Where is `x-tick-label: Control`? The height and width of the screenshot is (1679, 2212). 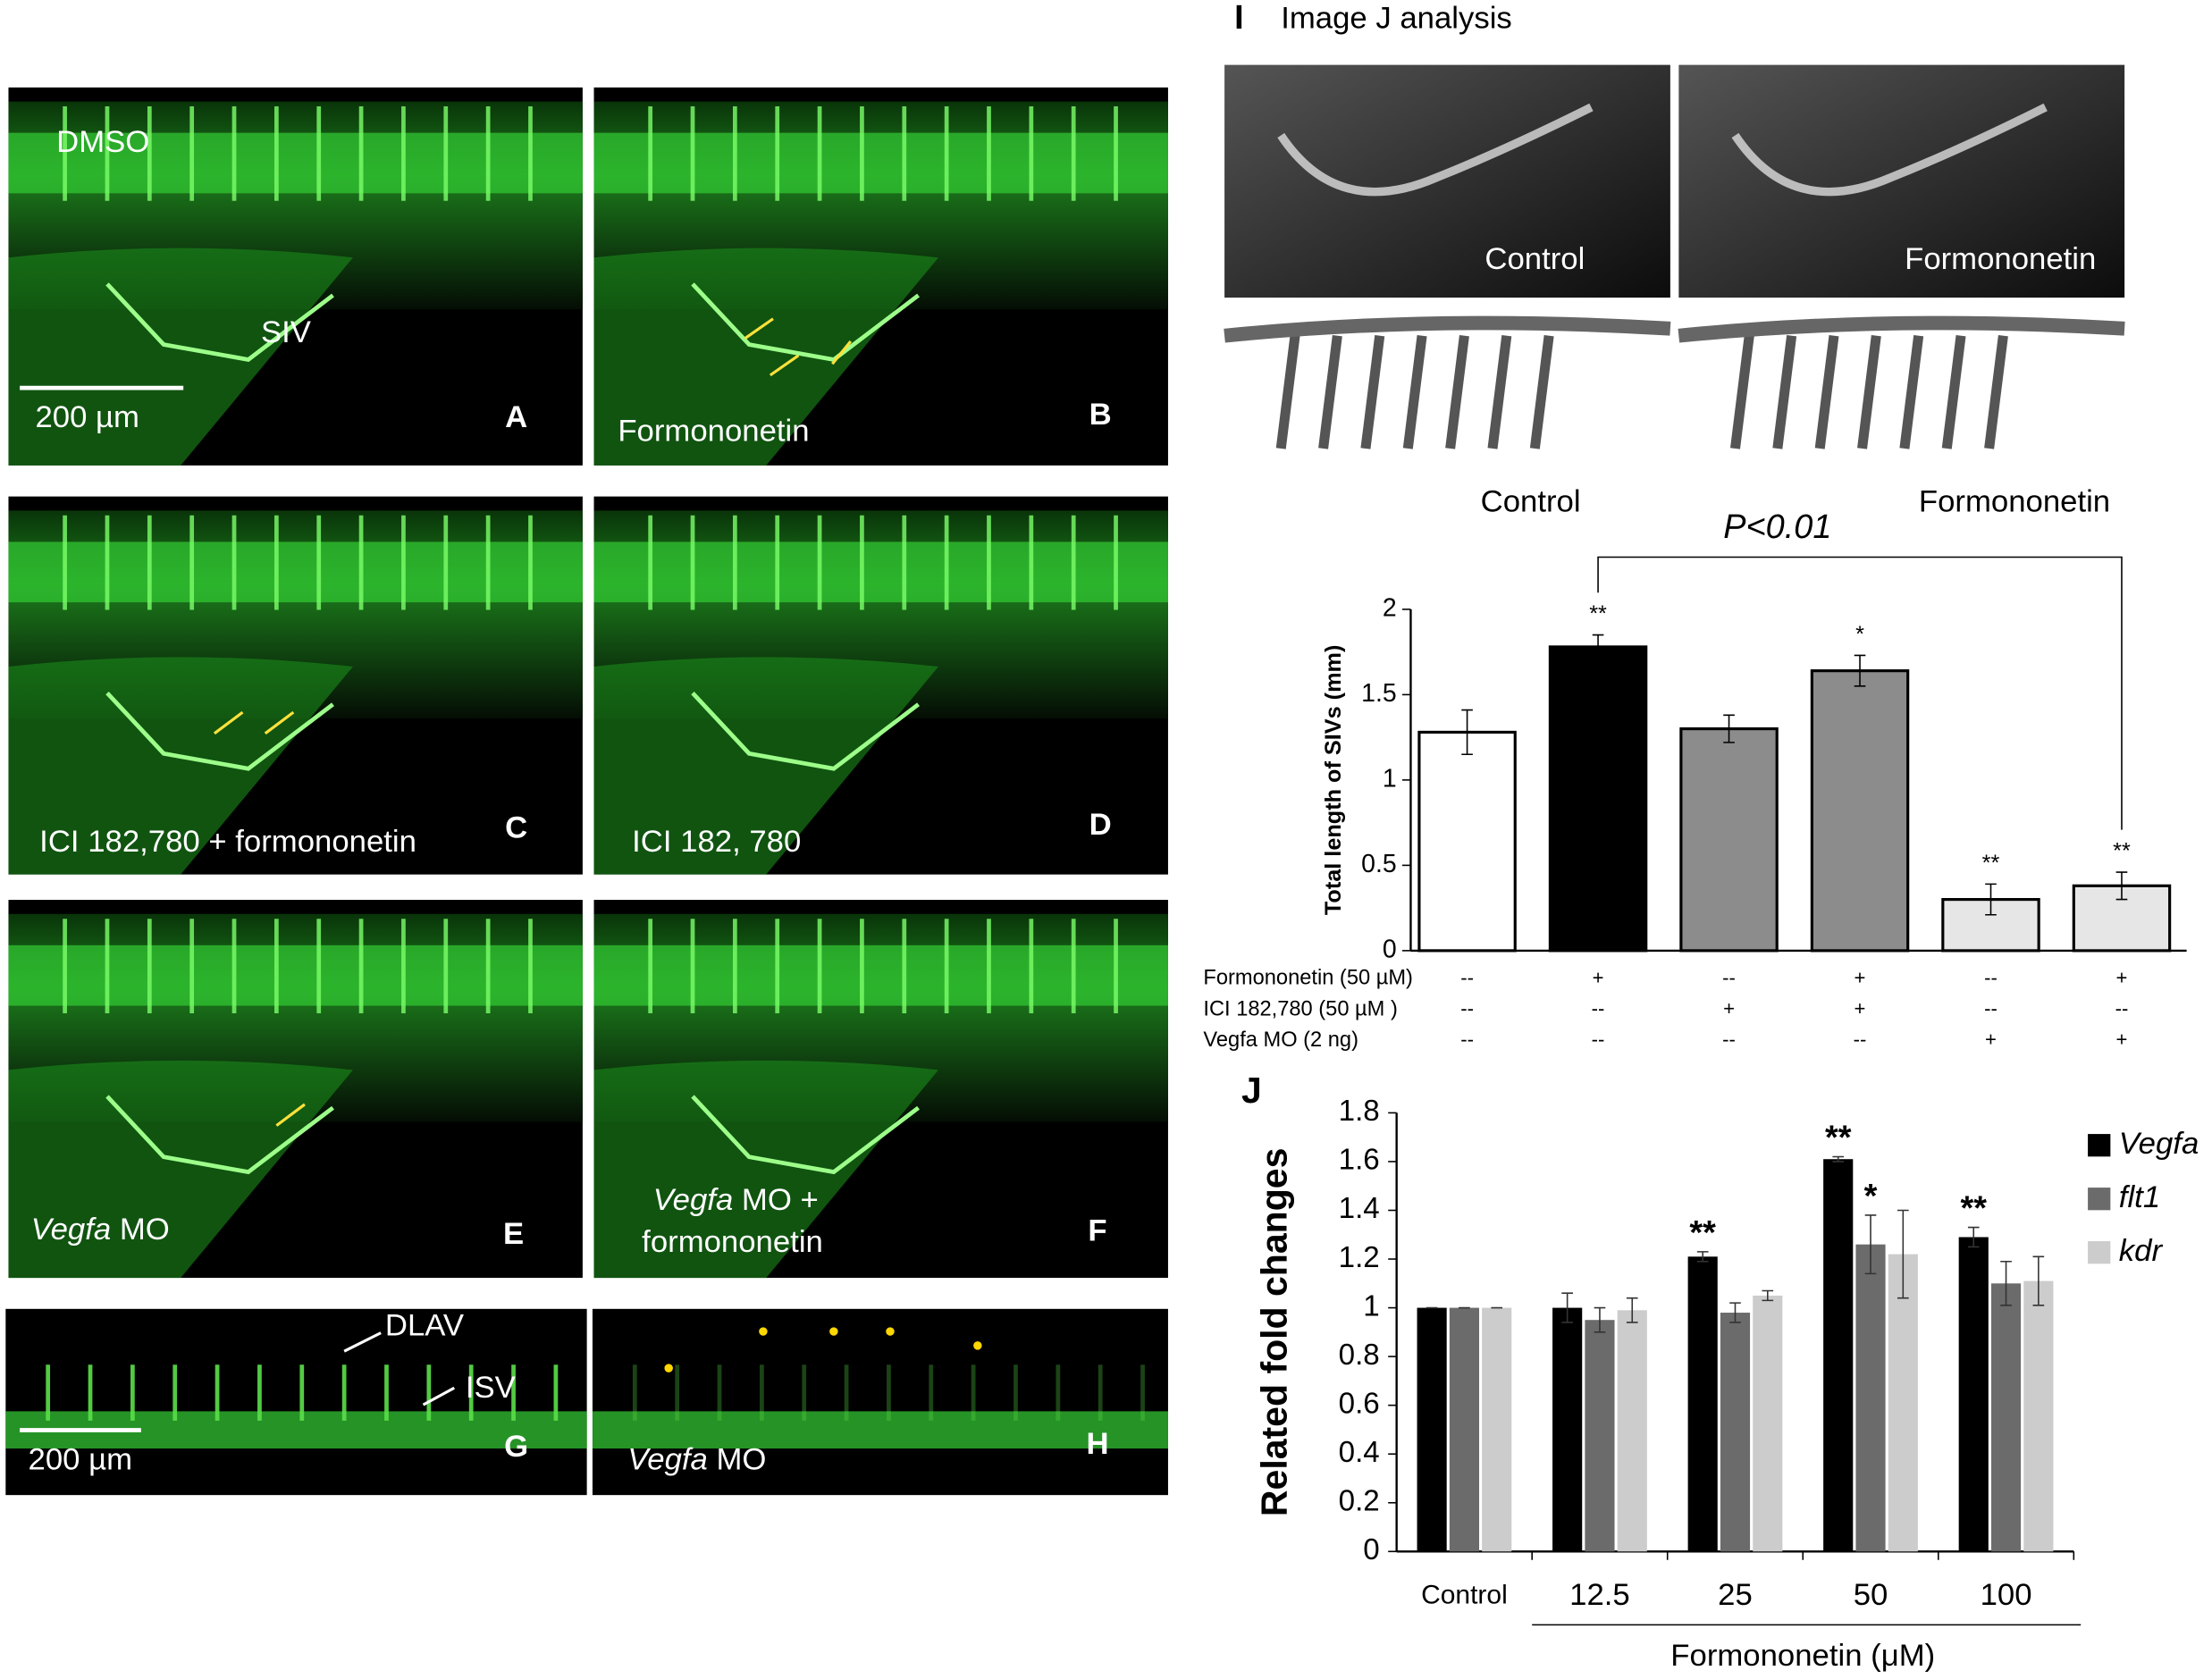 x-tick-label: Control is located at coordinates (1464, 1595).